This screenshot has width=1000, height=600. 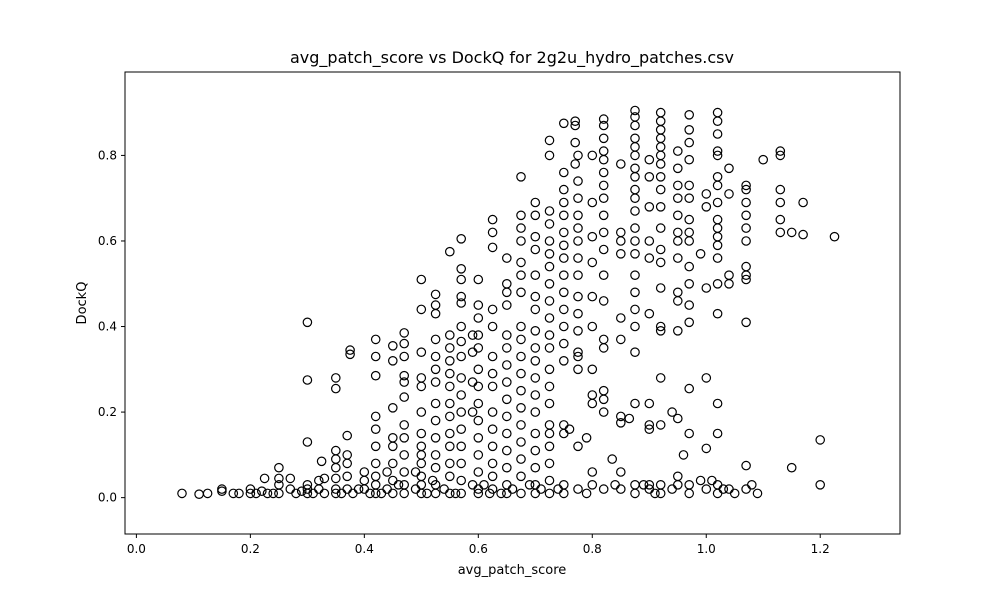 What do you see at coordinates (250, 549) in the screenshot?
I see `x-tick-label: 0.2` at bounding box center [250, 549].